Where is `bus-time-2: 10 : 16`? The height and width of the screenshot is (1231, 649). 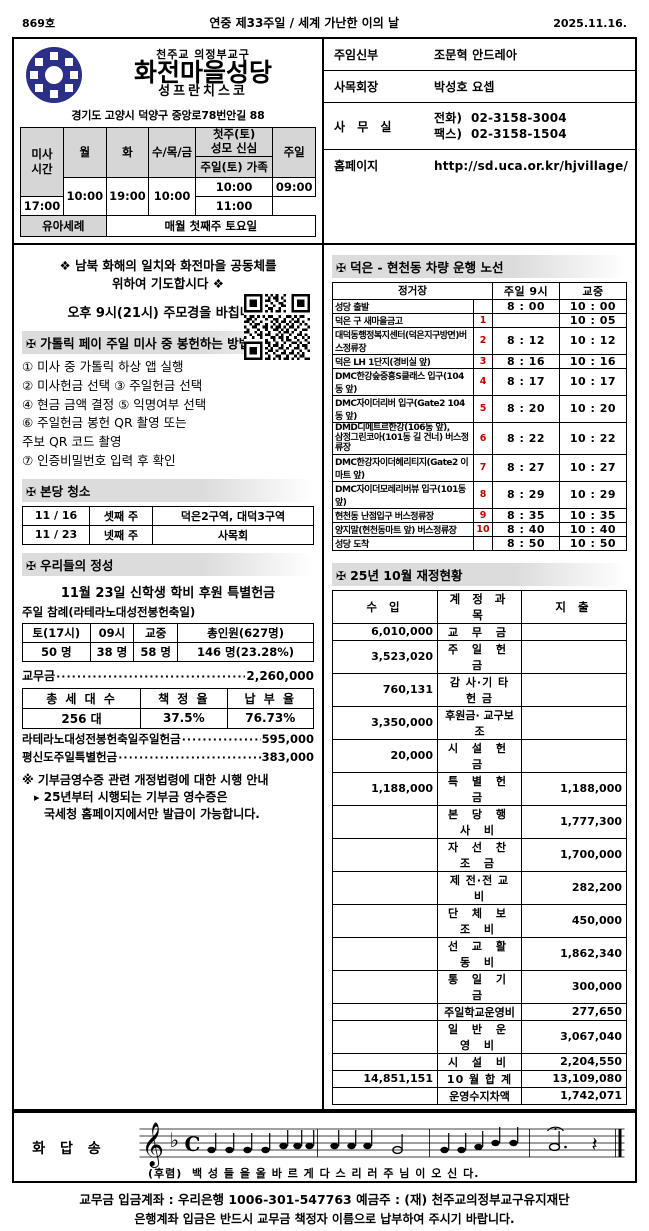
bus-time-2: 10 : 16 is located at coordinates (593, 361).